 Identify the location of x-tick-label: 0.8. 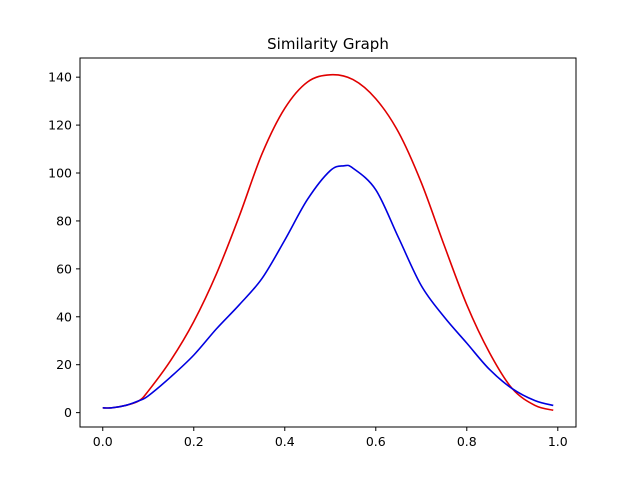
(467, 441).